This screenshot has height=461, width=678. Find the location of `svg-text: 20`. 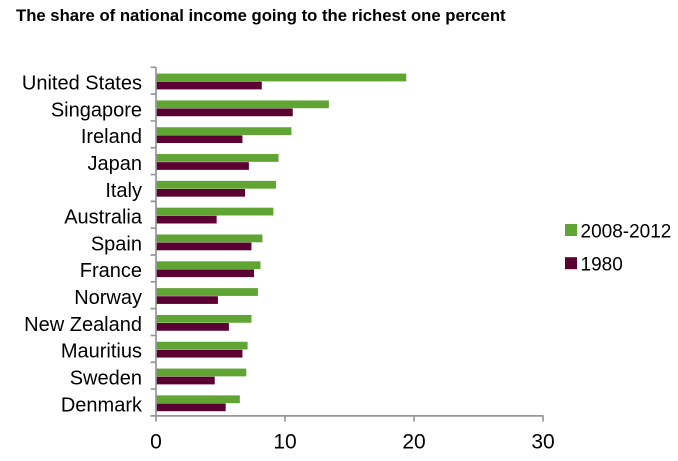

svg-text: 20 is located at coordinates (413, 442).